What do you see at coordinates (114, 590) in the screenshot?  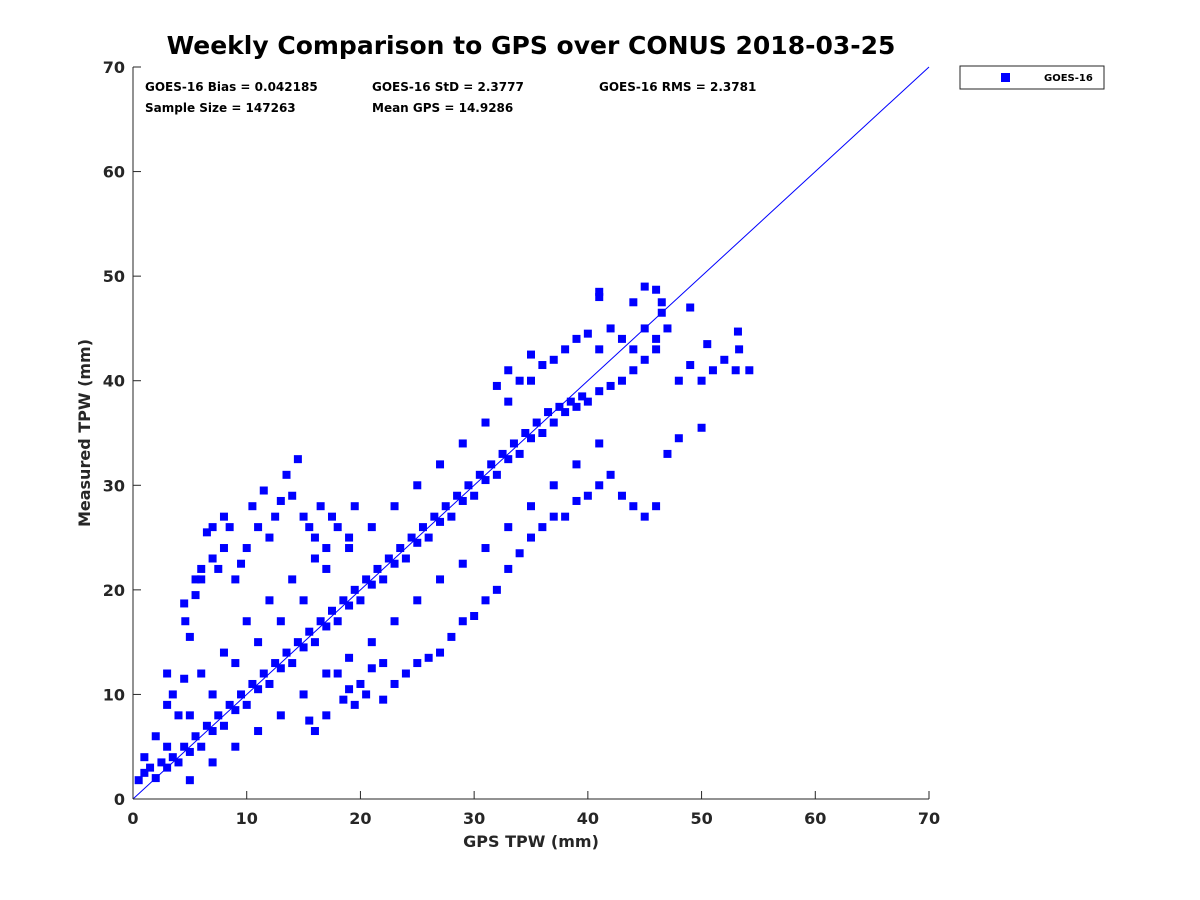 I see `y-tick-label: 20` at bounding box center [114, 590].